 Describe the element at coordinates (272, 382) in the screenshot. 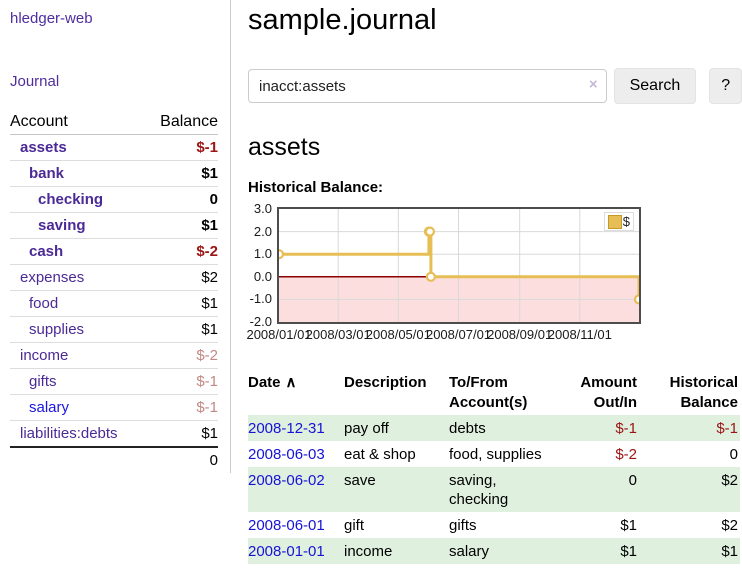

I see `date-column-header: Date ∧` at that location.